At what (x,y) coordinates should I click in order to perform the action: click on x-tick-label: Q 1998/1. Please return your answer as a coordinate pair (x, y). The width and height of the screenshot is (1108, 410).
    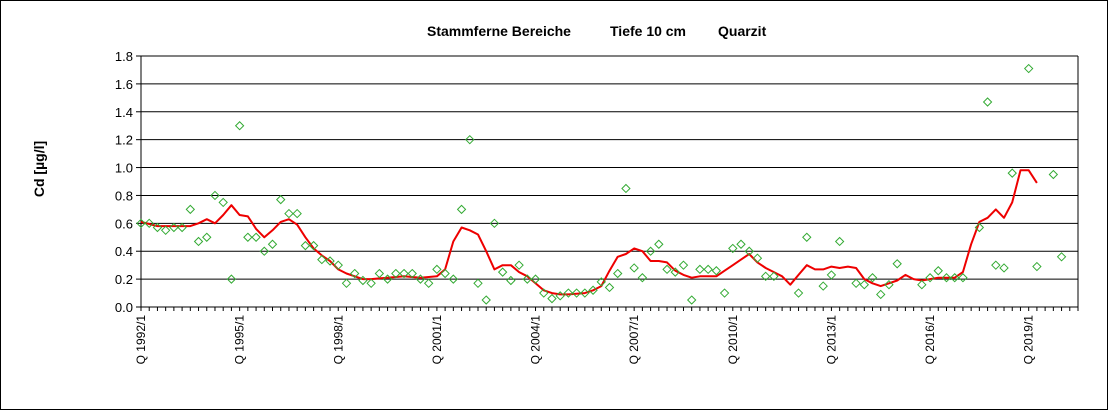
    Looking at the image, I should click on (338, 340).